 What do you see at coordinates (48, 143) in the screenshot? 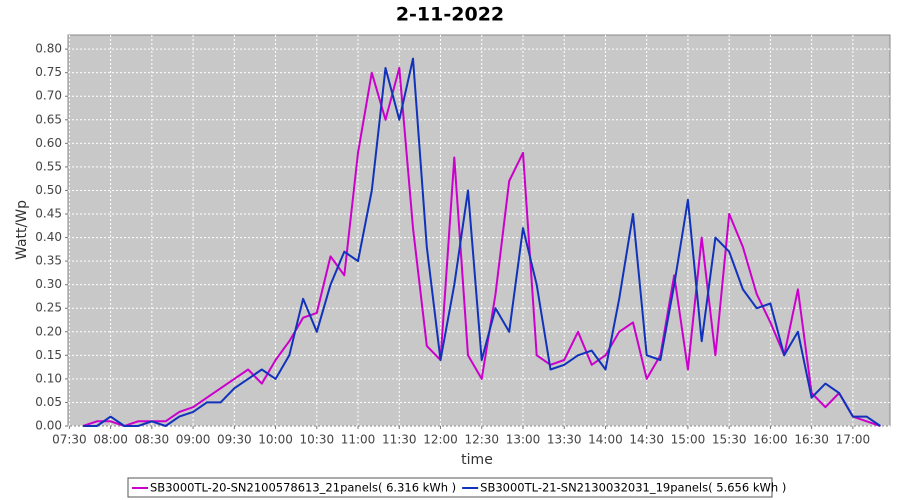
I see `y-tick-label: 0.60` at bounding box center [48, 143].